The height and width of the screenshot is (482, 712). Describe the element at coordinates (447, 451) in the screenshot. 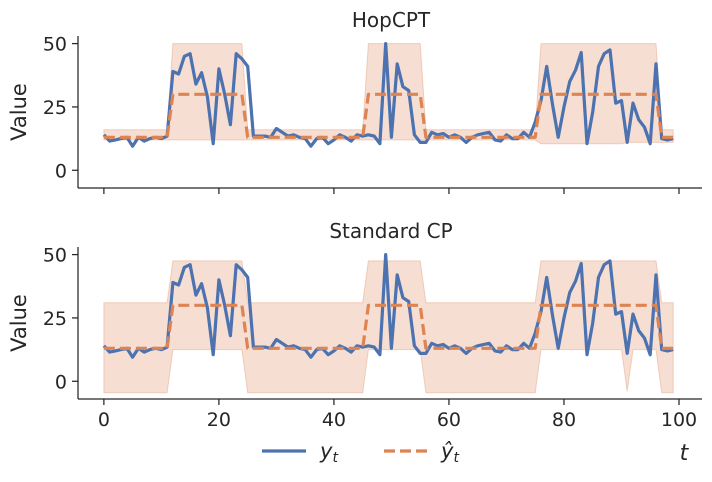

I see `legend-label-main: ŷ` at that location.